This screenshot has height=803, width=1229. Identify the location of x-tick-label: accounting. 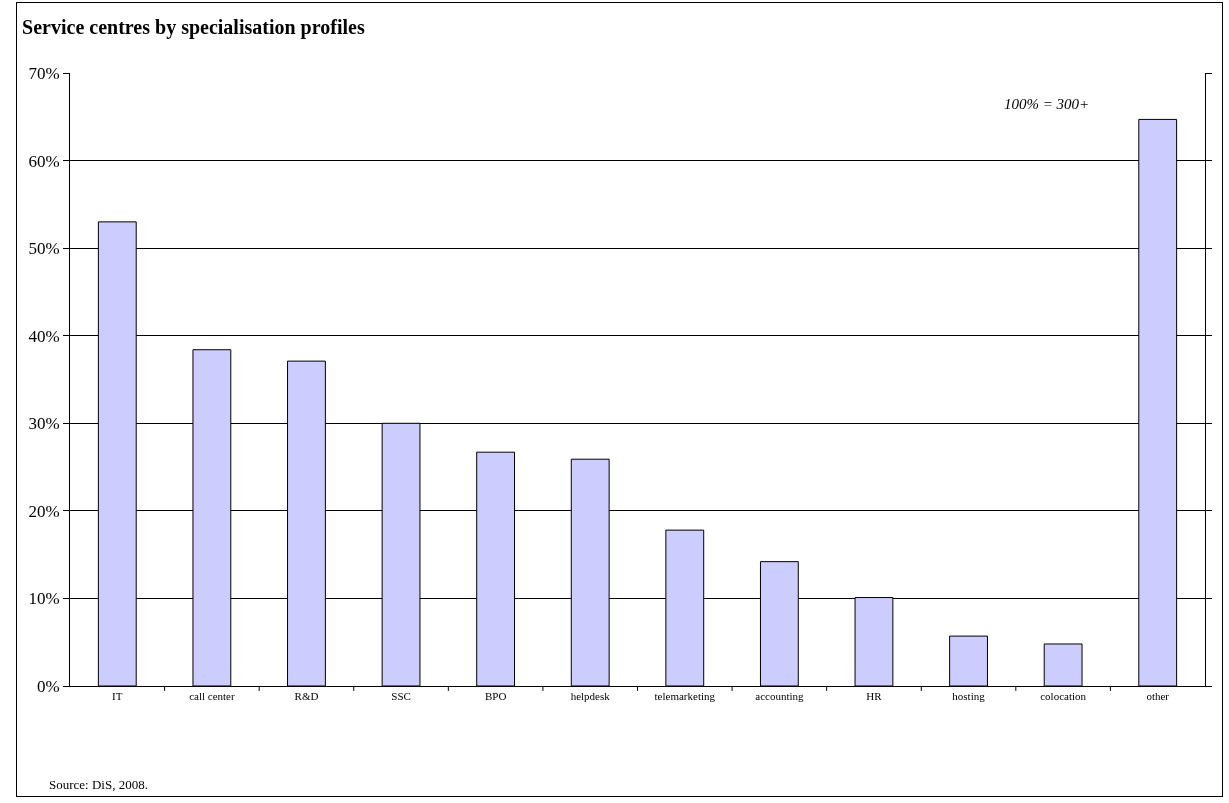
(779, 696).